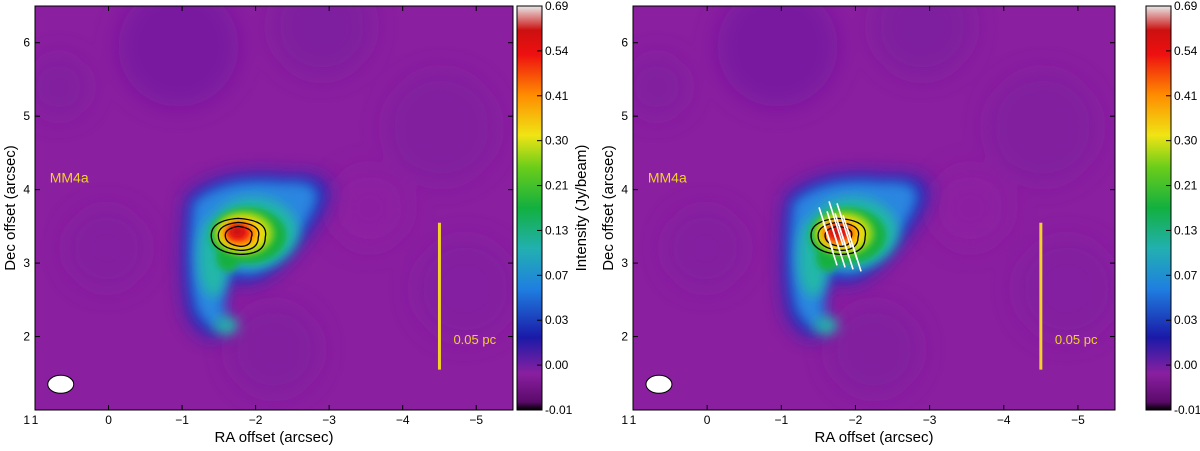  What do you see at coordinates (581, 208) in the screenshot?
I see `colorbar-label: Intensity (Jy/beam)` at bounding box center [581, 208].